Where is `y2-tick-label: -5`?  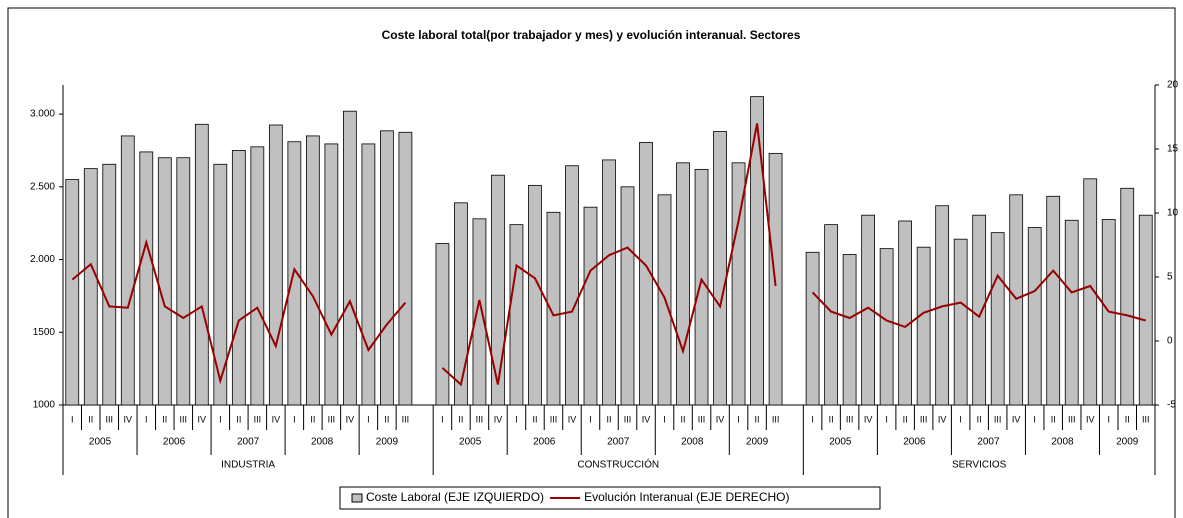 y2-tick-label: -5 is located at coordinates (1171, 405).